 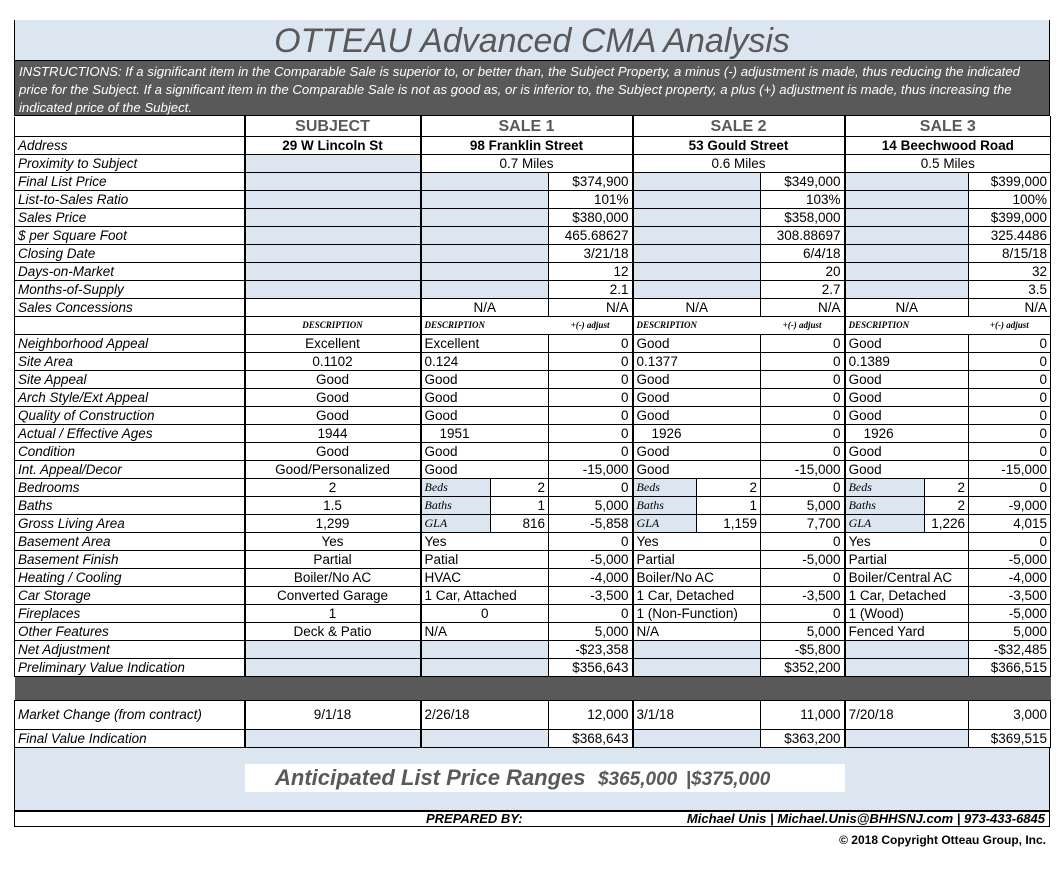 What do you see at coordinates (332, 433) in the screenshot?
I see `subject-ages: 1944` at bounding box center [332, 433].